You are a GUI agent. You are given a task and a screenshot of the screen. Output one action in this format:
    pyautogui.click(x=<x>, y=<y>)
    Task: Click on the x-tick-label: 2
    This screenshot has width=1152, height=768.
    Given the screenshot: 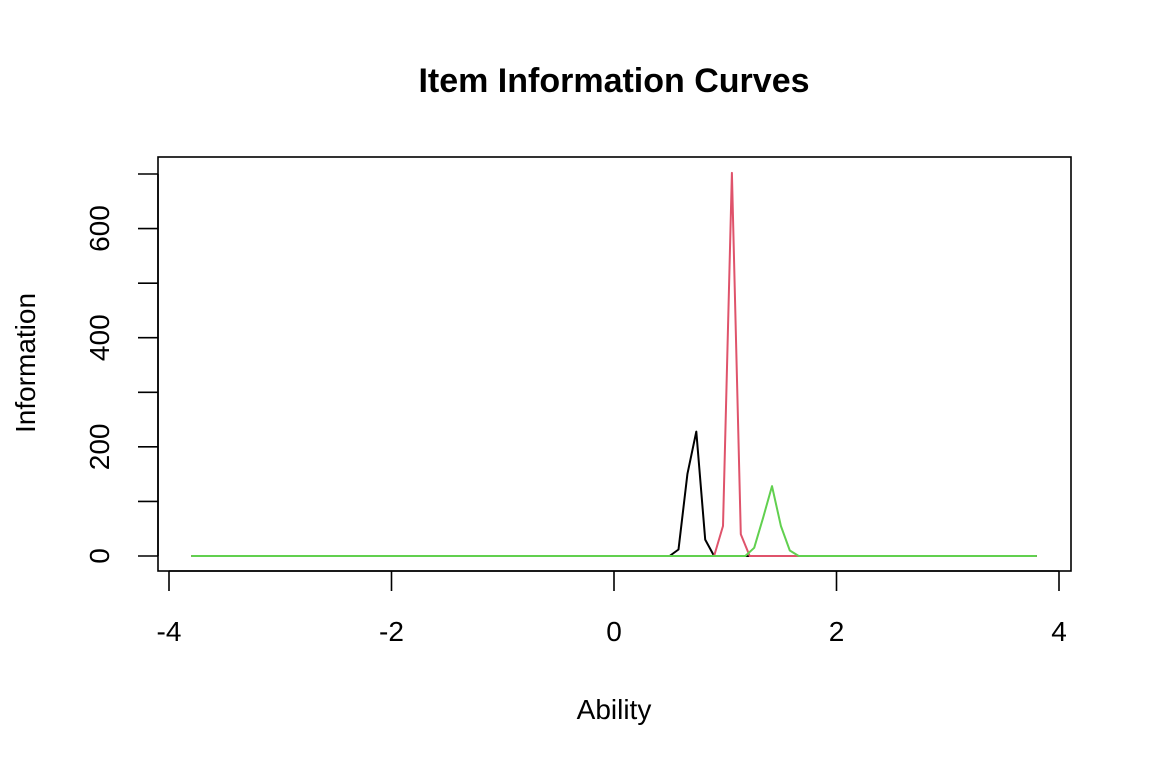 What is the action you would take?
    pyautogui.click(x=837, y=631)
    